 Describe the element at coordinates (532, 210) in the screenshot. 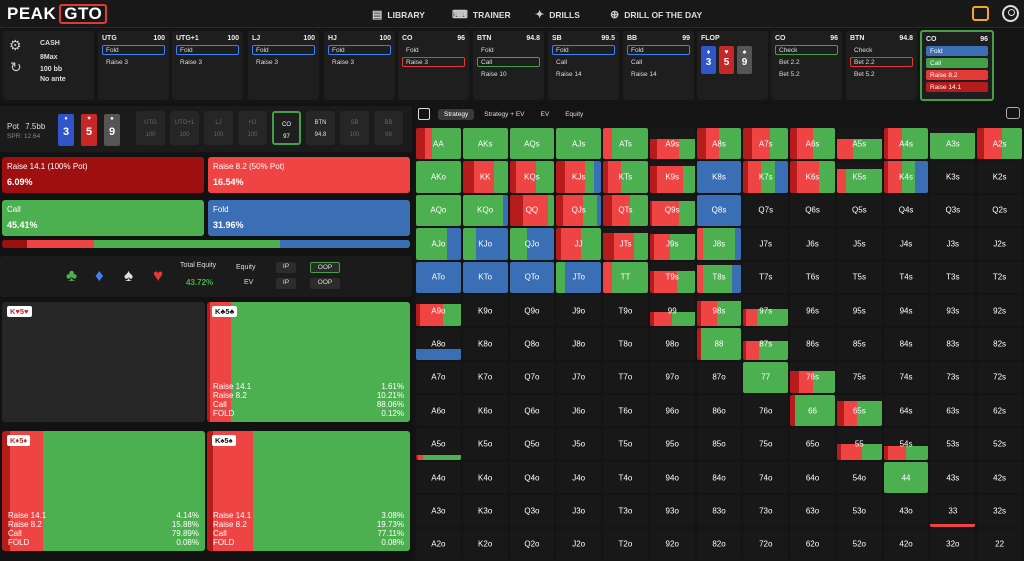

I see `hand-cell: QQ` at that location.